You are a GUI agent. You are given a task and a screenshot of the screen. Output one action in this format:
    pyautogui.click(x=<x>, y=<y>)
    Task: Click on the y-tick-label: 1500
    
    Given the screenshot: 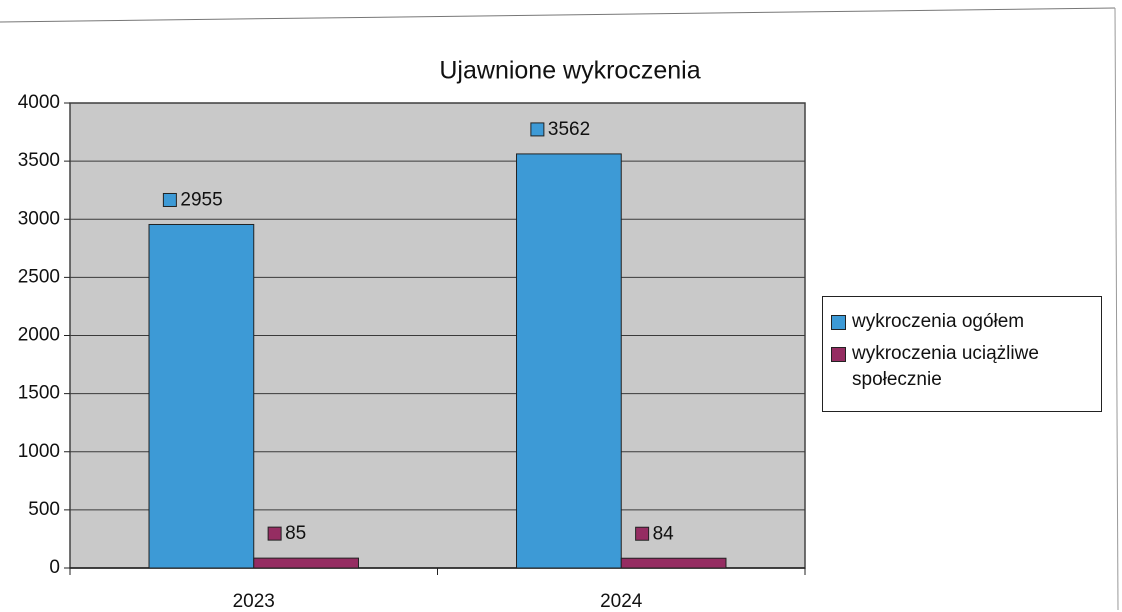 What is the action you would take?
    pyautogui.click(x=39, y=393)
    